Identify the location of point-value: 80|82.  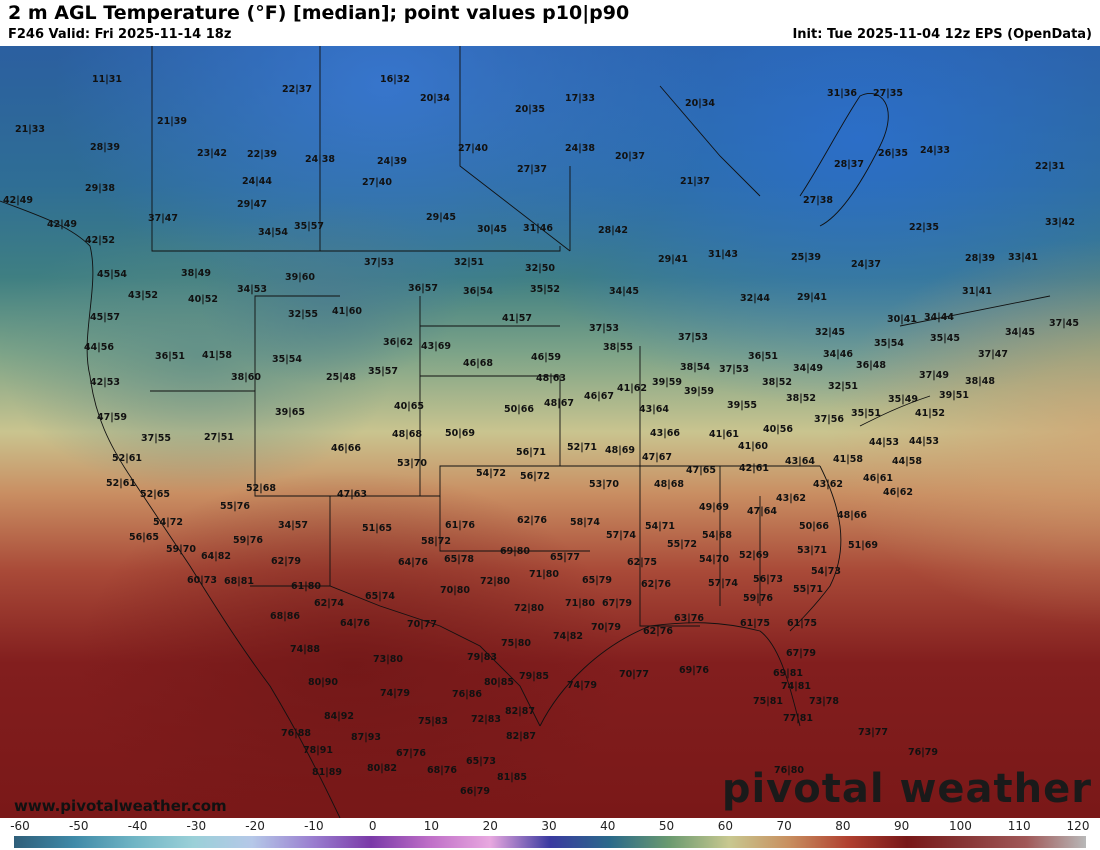
(382, 768).